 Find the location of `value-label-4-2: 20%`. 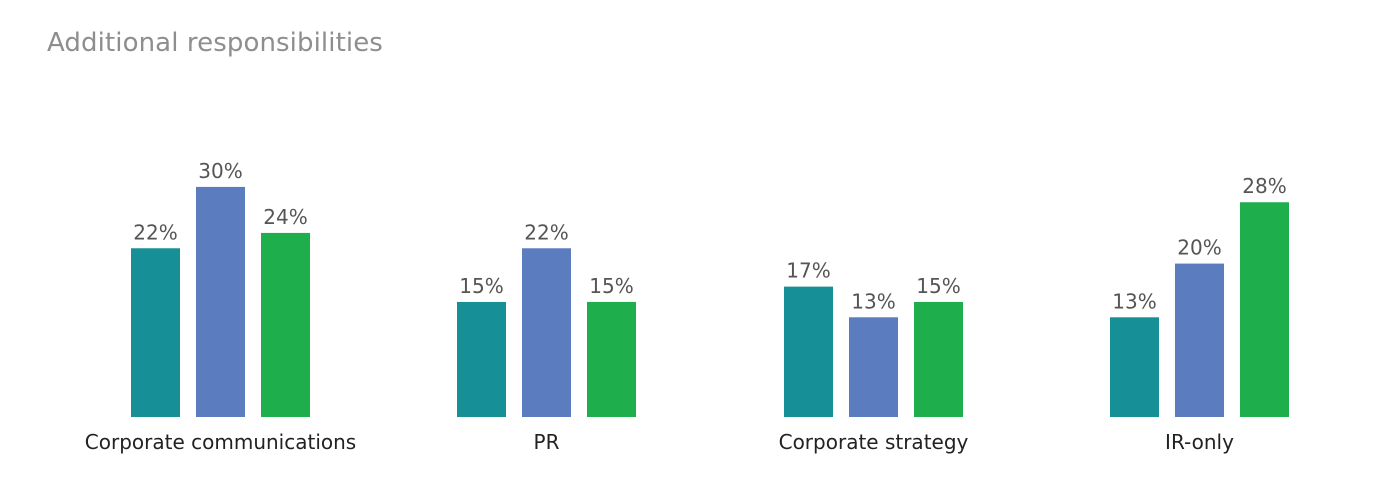

value-label-4-2: 20% is located at coordinates (1199, 248).